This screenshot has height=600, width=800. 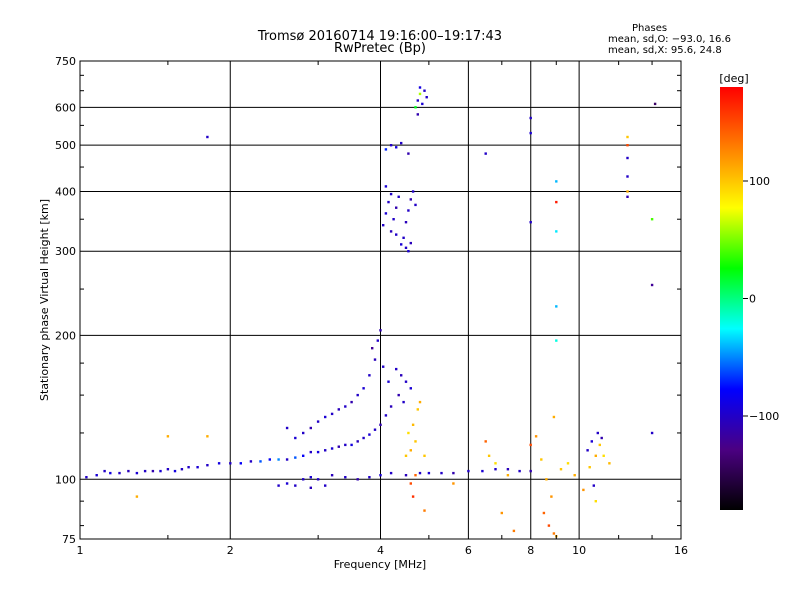 I want to click on x-tick-label: 8, so click(x=530, y=550).